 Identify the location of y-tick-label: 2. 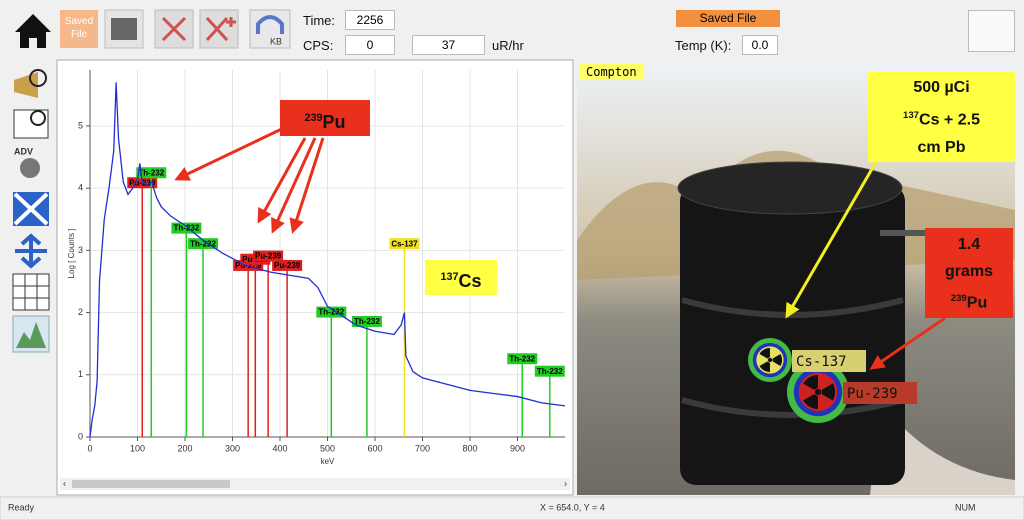
(80, 312).